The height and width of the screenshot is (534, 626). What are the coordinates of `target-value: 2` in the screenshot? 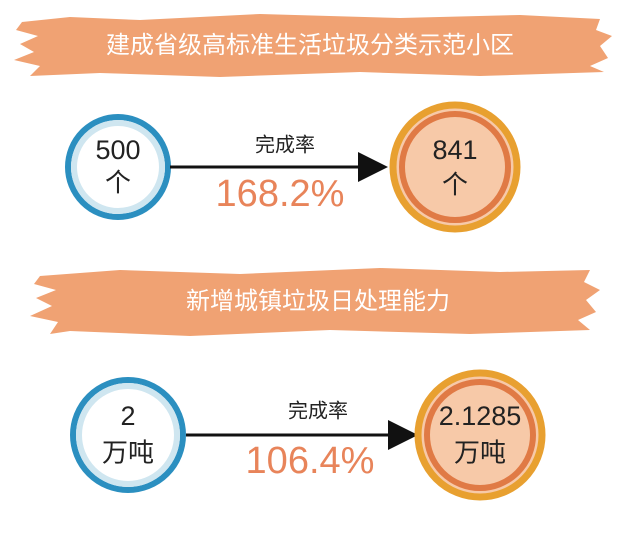 It's located at (127, 416).